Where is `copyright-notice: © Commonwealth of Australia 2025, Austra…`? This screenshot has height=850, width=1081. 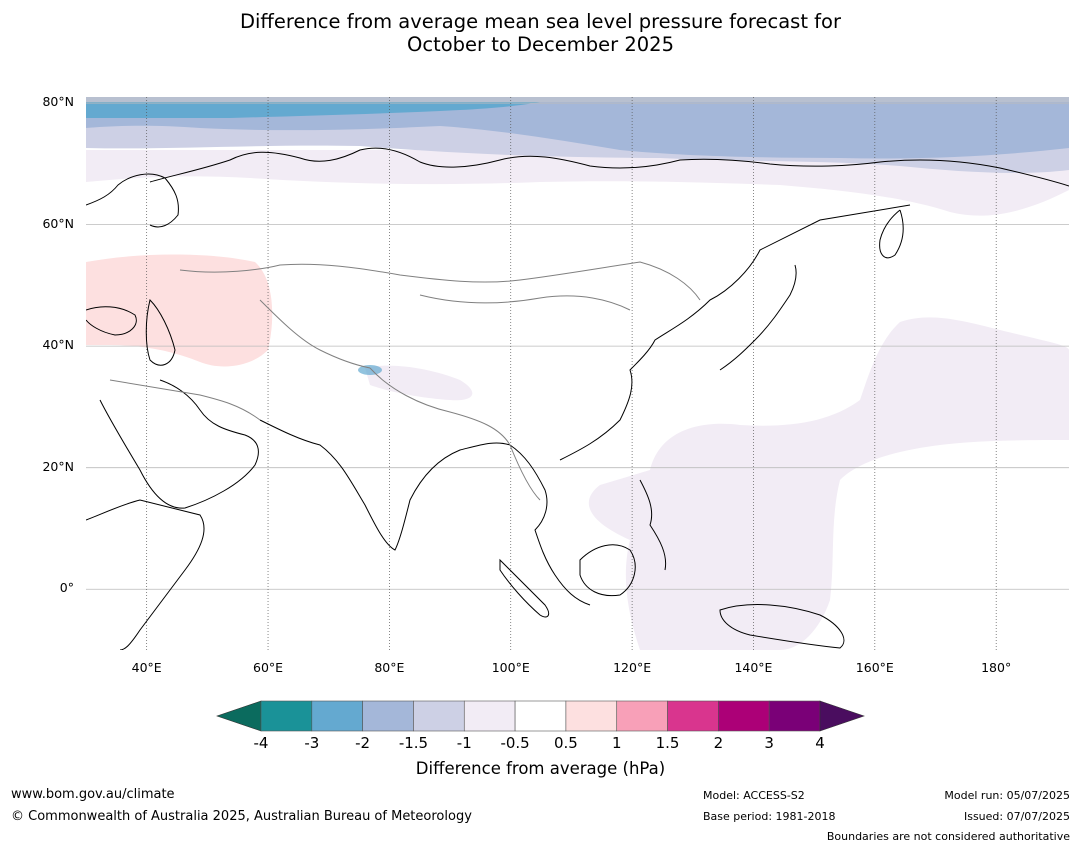 copyright-notice: © Commonwealth of Australia 2025, Austra… is located at coordinates (241, 816).